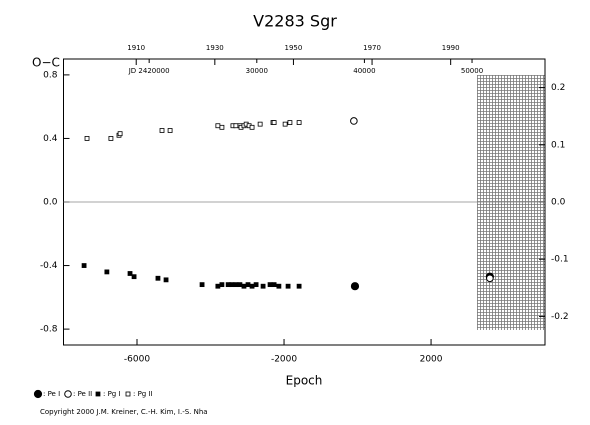  What do you see at coordinates (136, 48) in the screenshot?
I see `x2-tick-label: 1910` at bounding box center [136, 48].